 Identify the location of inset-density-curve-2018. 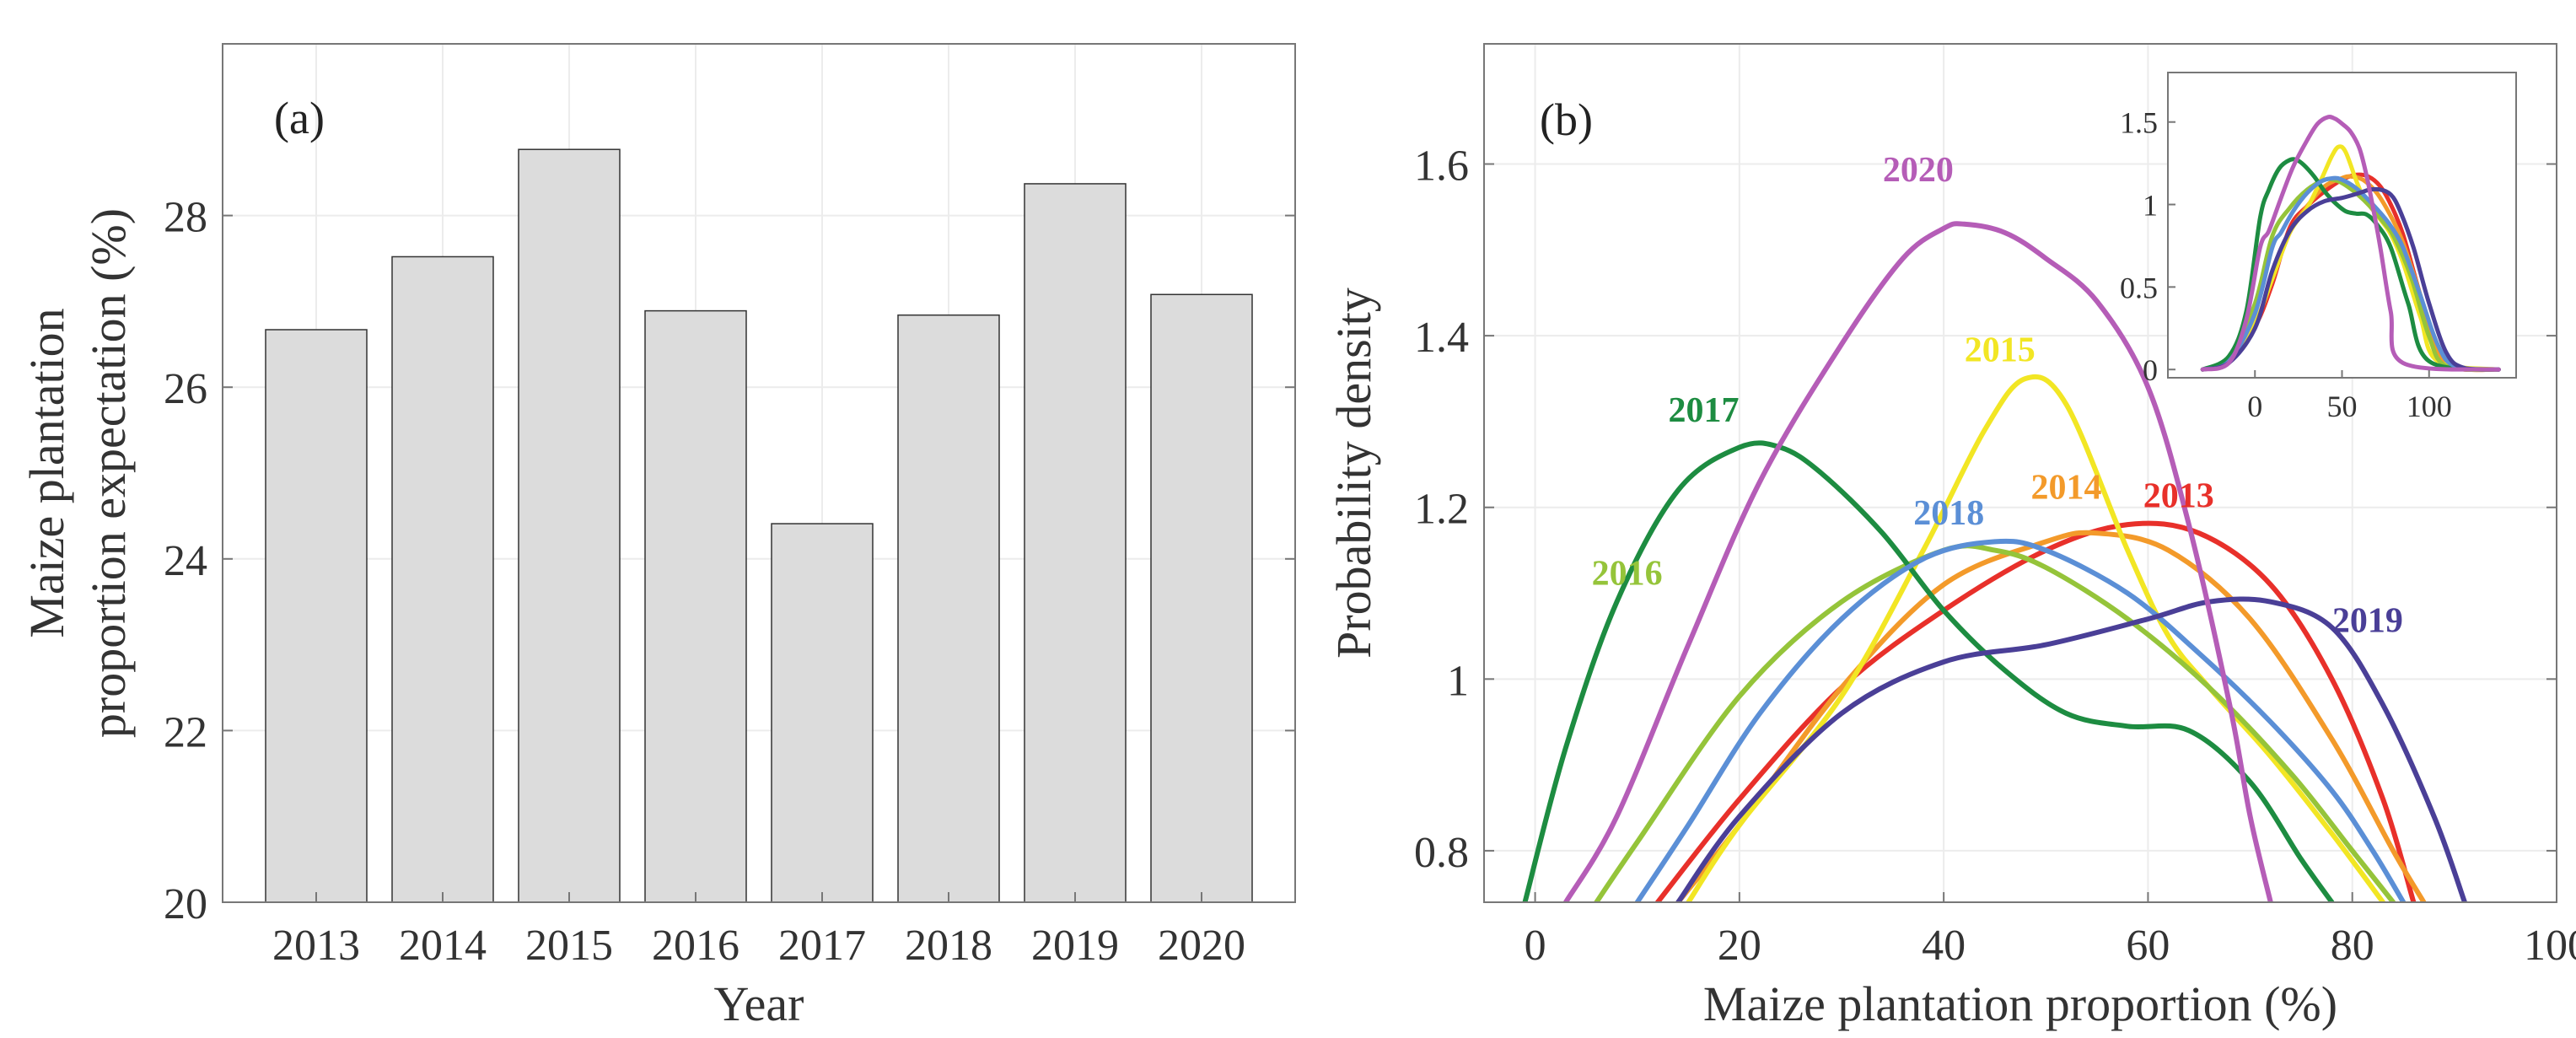
(2350, 273).